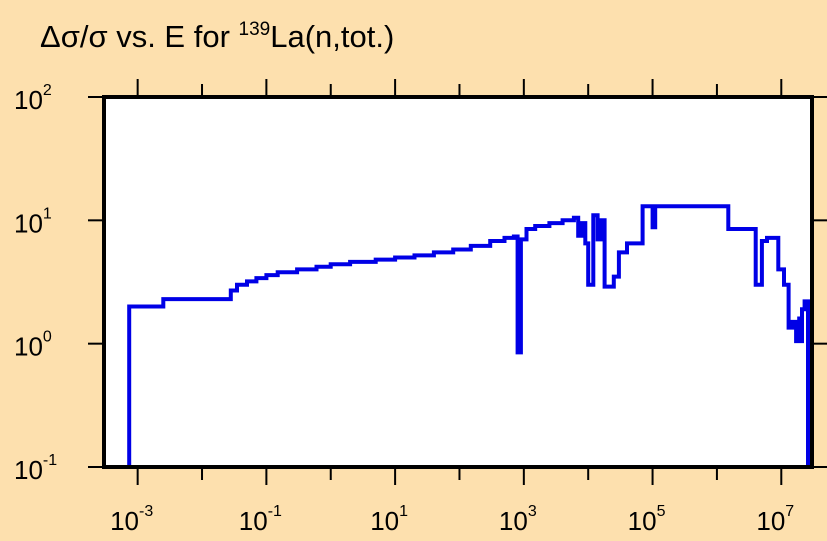 The image size is (827, 541). Describe the element at coordinates (146, 511) in the screenshot. I see `x-tick-label-exp: -3` at that location.